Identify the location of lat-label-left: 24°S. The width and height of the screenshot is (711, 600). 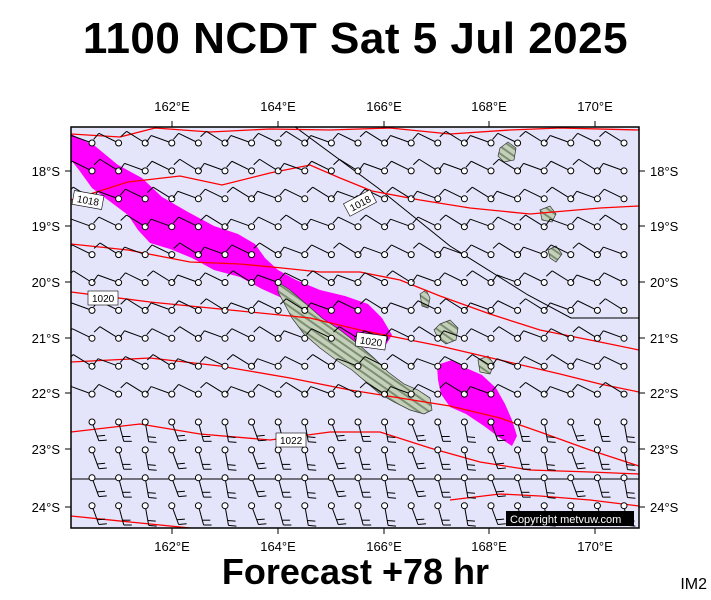
(46, 507).